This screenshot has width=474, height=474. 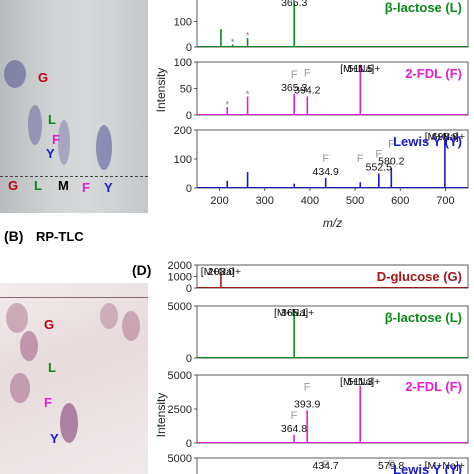 What do you see at coordinates (86, 187) in the screenshot?
I see `tlc-lane-f: F` at bounding box center [86, 187].